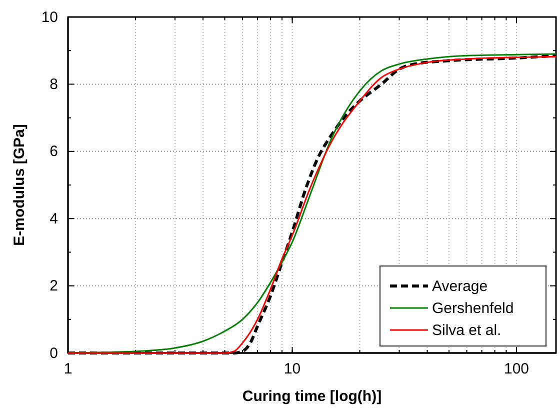 The image size is (560, 419). What do you see at coordinates (68, 369) in the screenshot?
I see `x-tick-label: 1` at bounding box center [68, 369].